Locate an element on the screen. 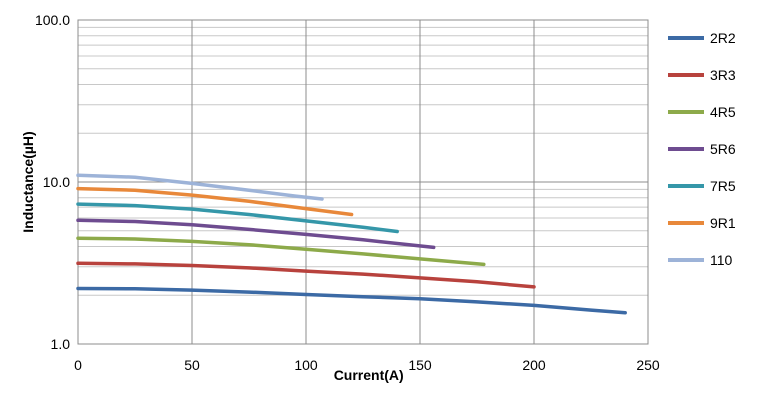  legend: 2R2 3R3 4R5 5R6 7R5 9R1 110 is located at coordinates (702, 149).